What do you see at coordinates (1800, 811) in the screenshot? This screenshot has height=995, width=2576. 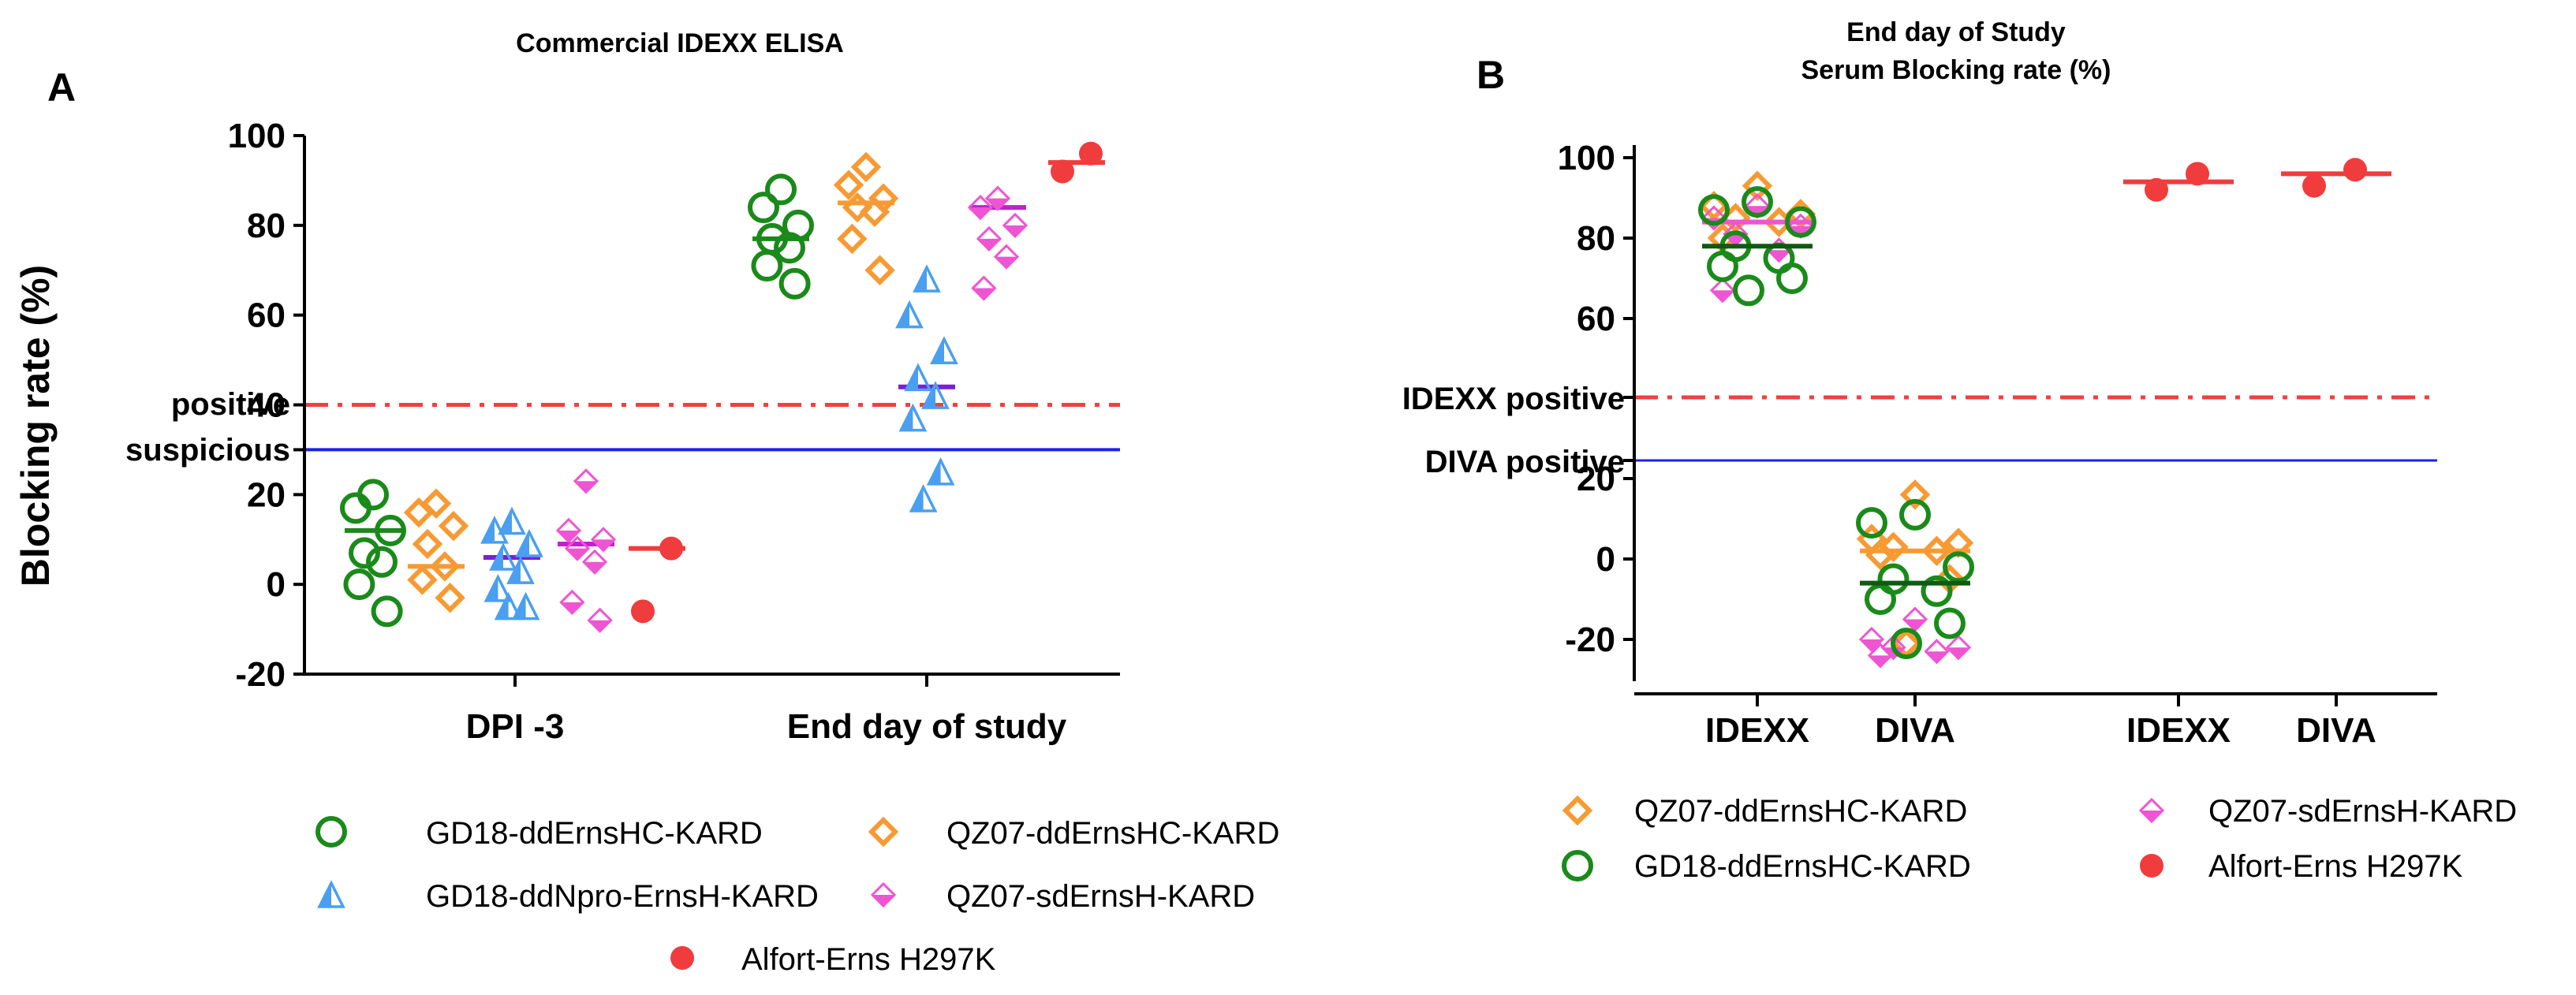 I see `legend-b-label-qz07-ddernshc: QZ07-ddErnsHC-KARD` at bounding box center [1800, 811].